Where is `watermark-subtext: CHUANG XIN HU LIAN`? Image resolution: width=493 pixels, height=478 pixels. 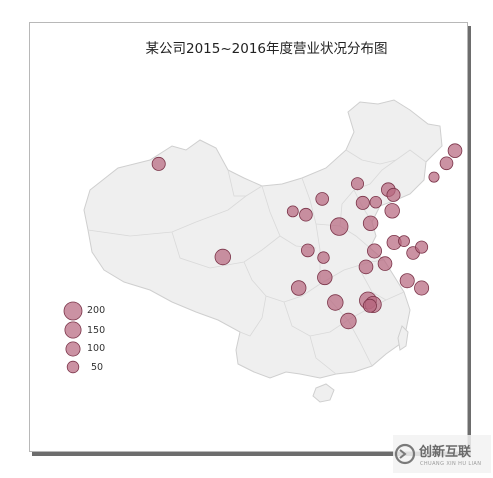 watermark-subtext: CHUANG XIN HU LIAN is located at coordinates (450, 464).